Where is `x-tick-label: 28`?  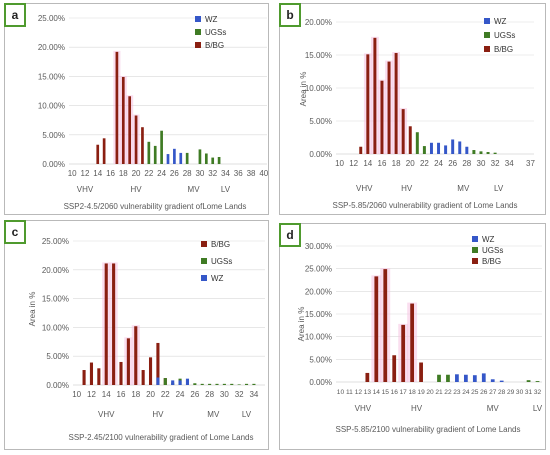 x-tick-label: 28 is located at coordinates (466, 163).